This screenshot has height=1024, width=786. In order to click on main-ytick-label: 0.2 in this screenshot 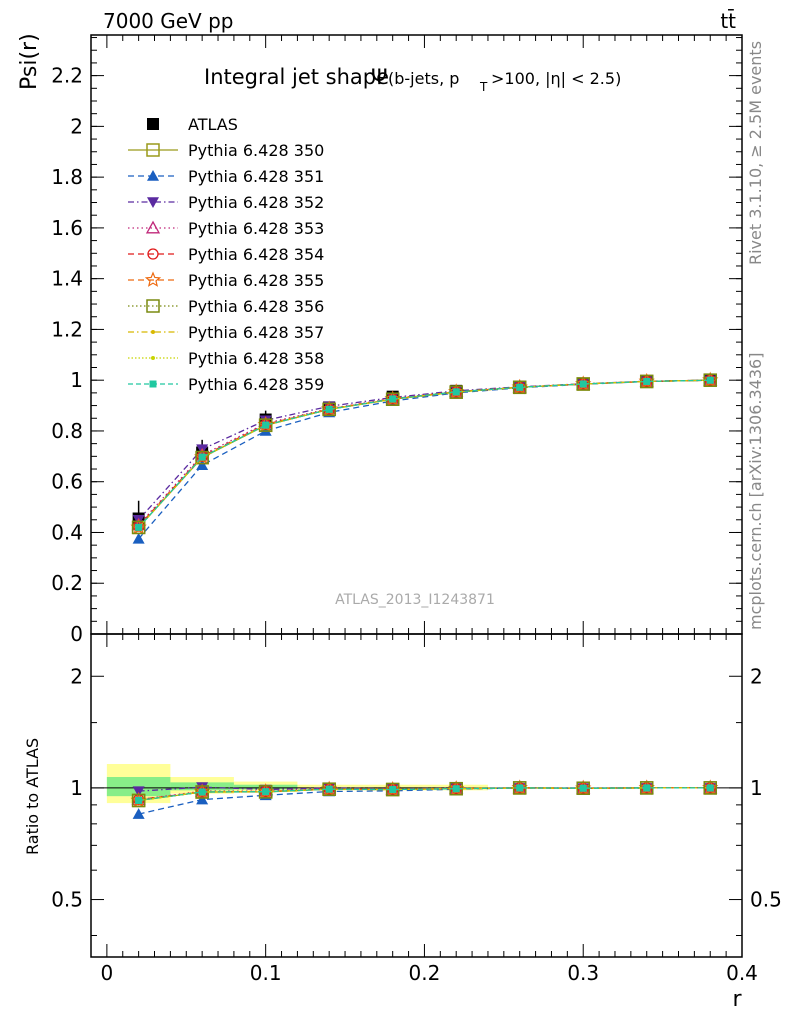, I will do `click(67, 583)`.